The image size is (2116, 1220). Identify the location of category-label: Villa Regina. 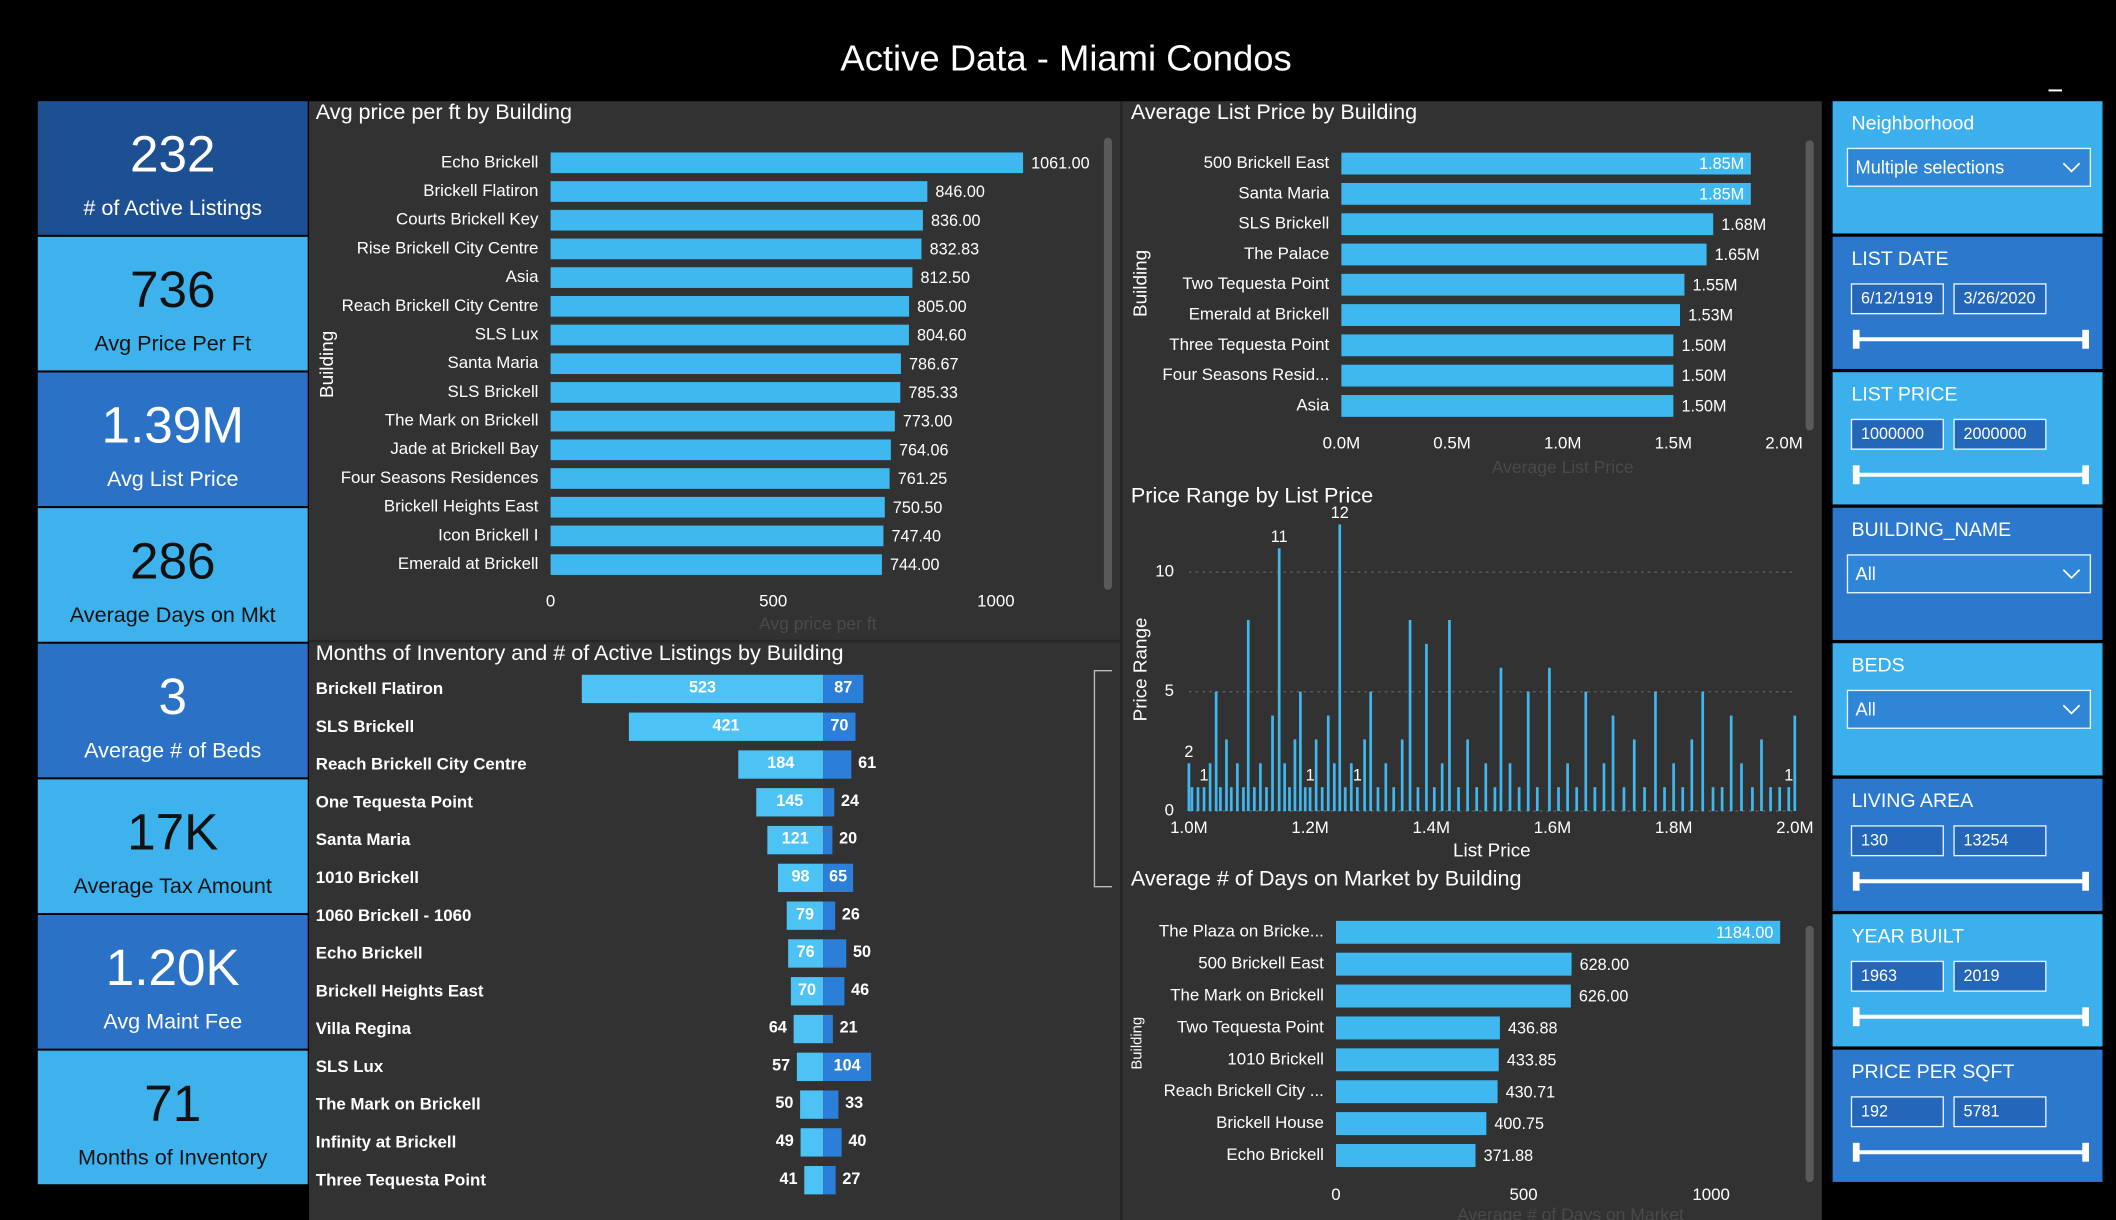
(364, 1028).